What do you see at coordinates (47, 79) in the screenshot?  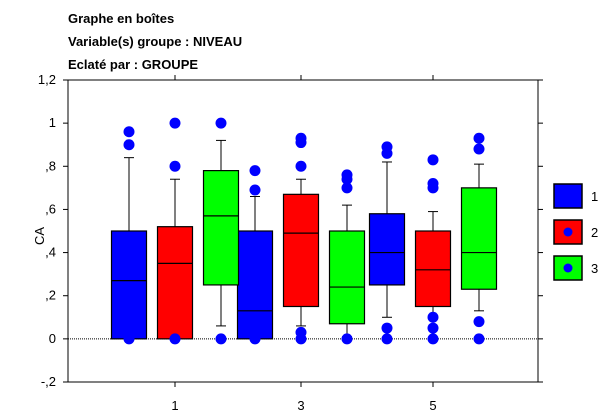 I see `y-tick-label: 1,2` at bounding box center [47, 79].